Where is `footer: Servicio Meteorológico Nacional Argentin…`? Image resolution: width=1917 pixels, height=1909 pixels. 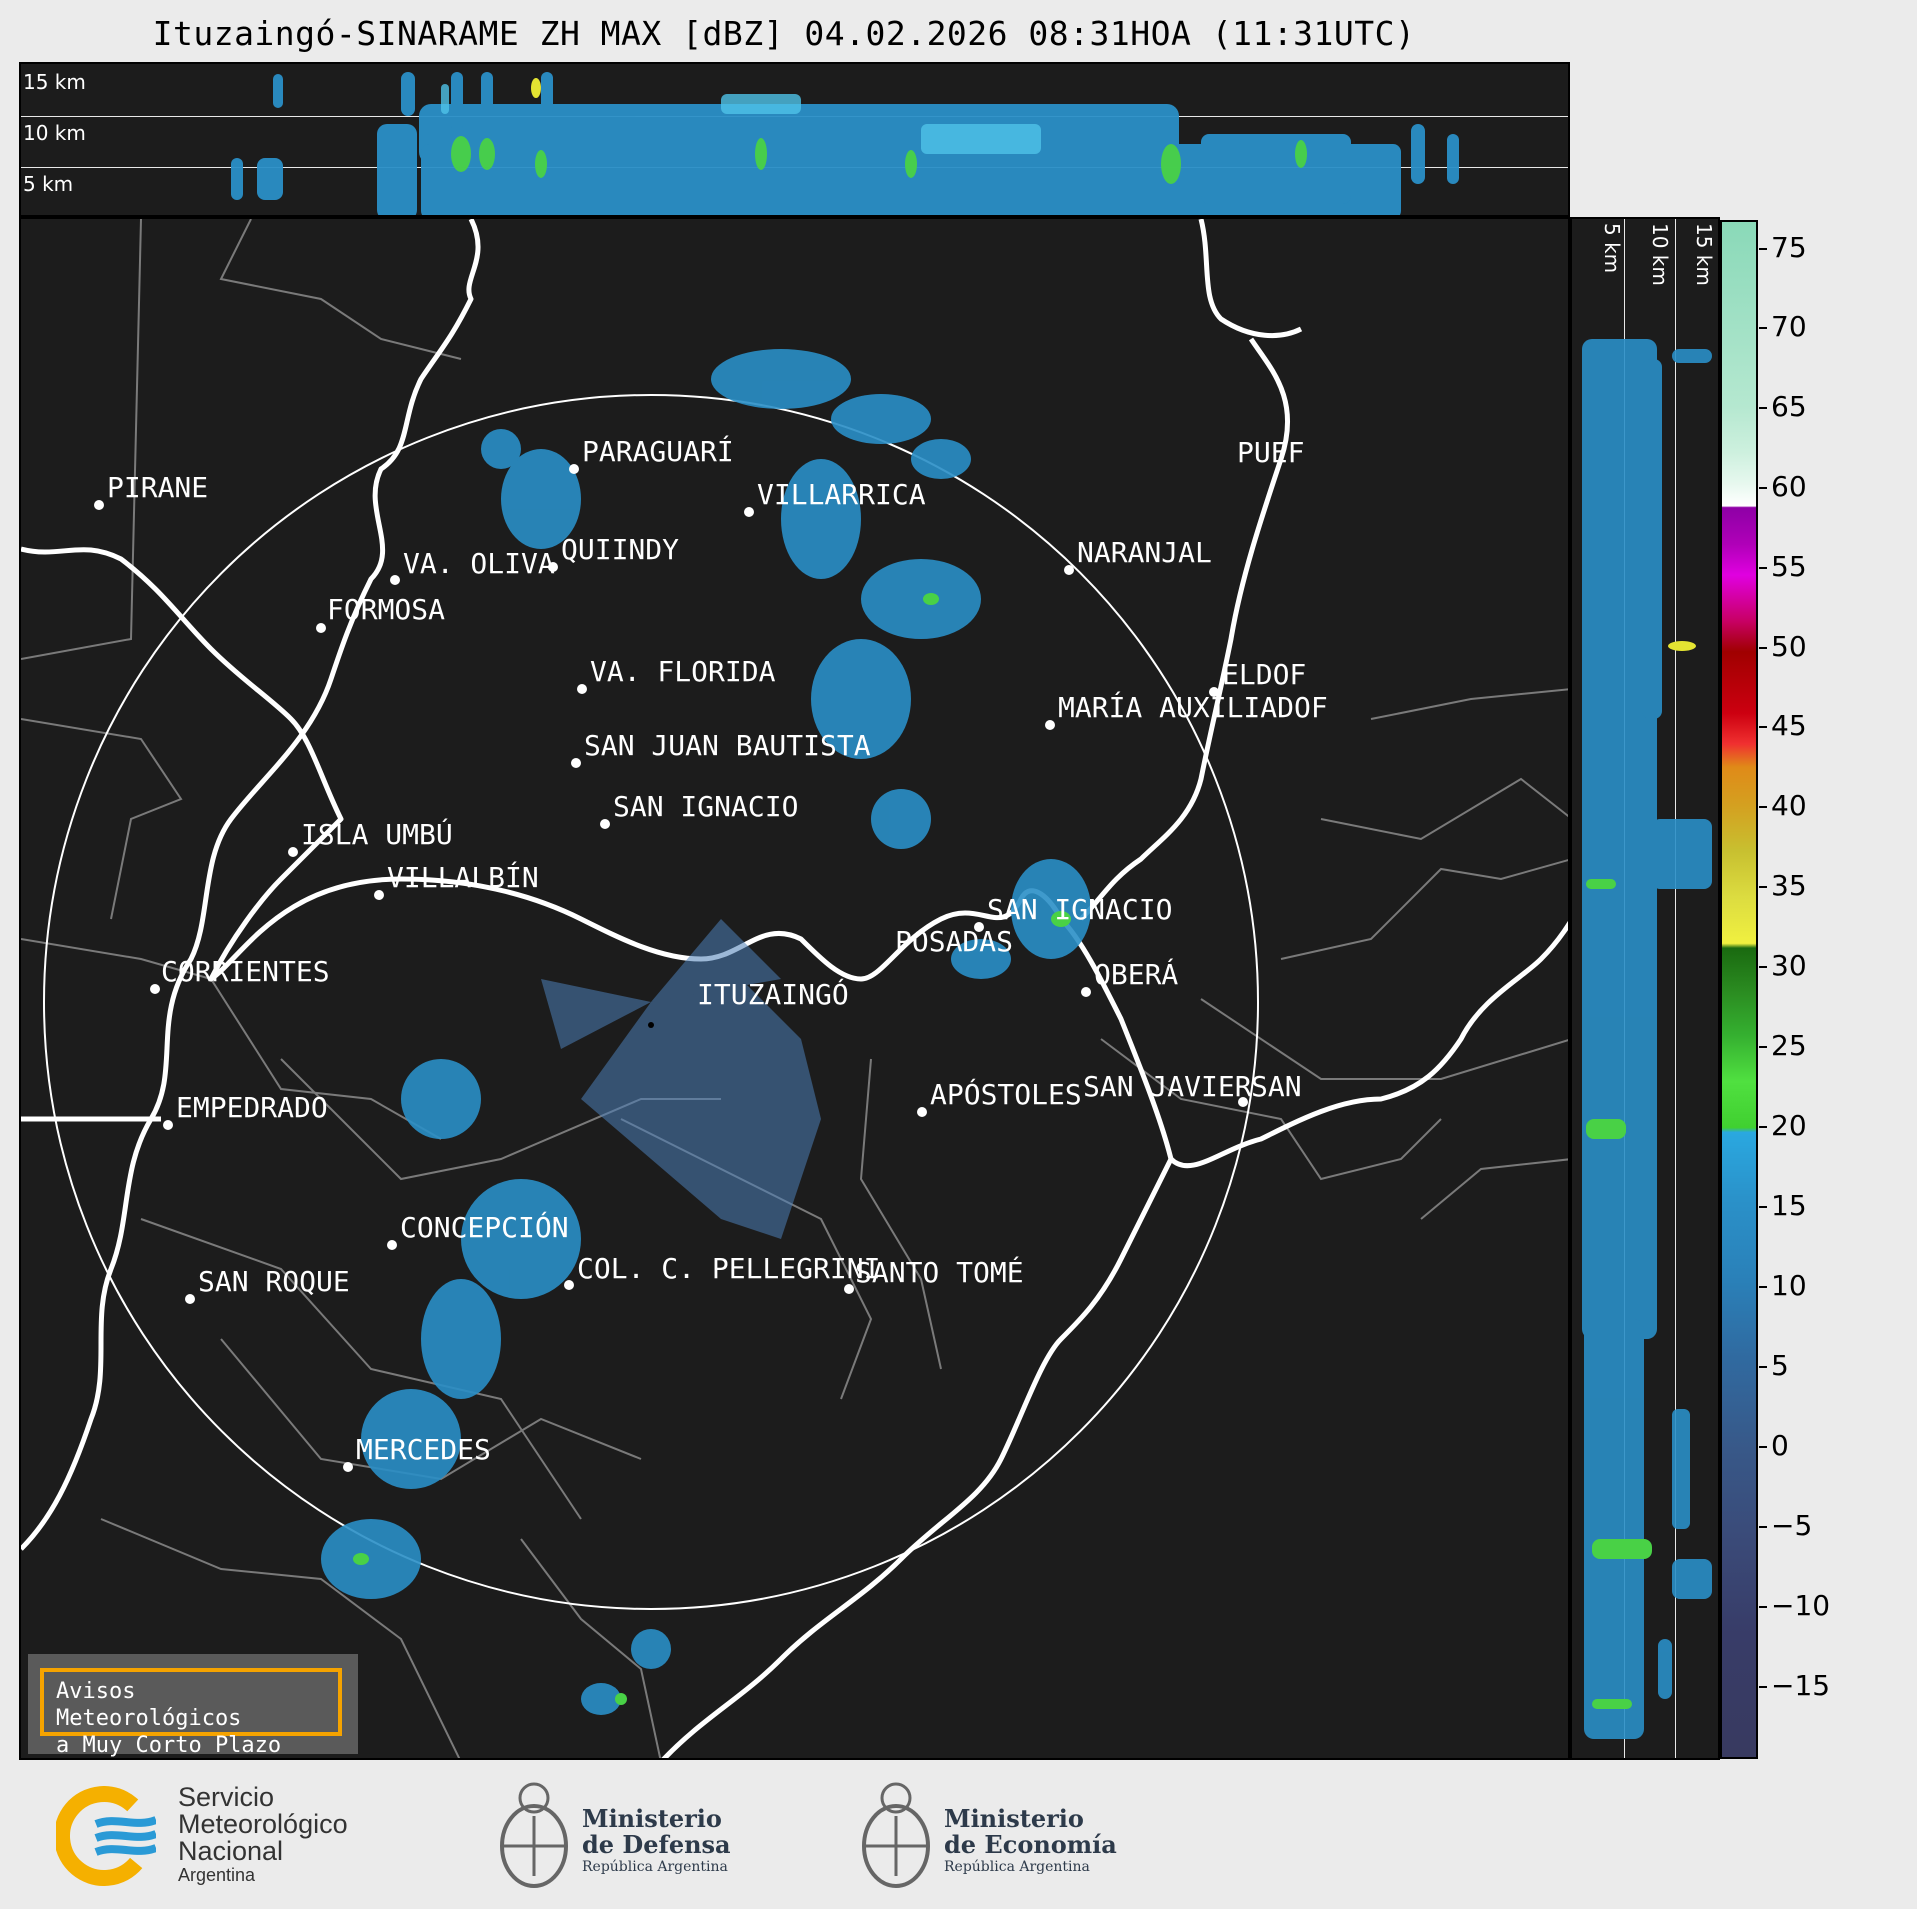 footer: Servicio Meteorológico Nacional Argentin… is located at coordinates (958, 1834).